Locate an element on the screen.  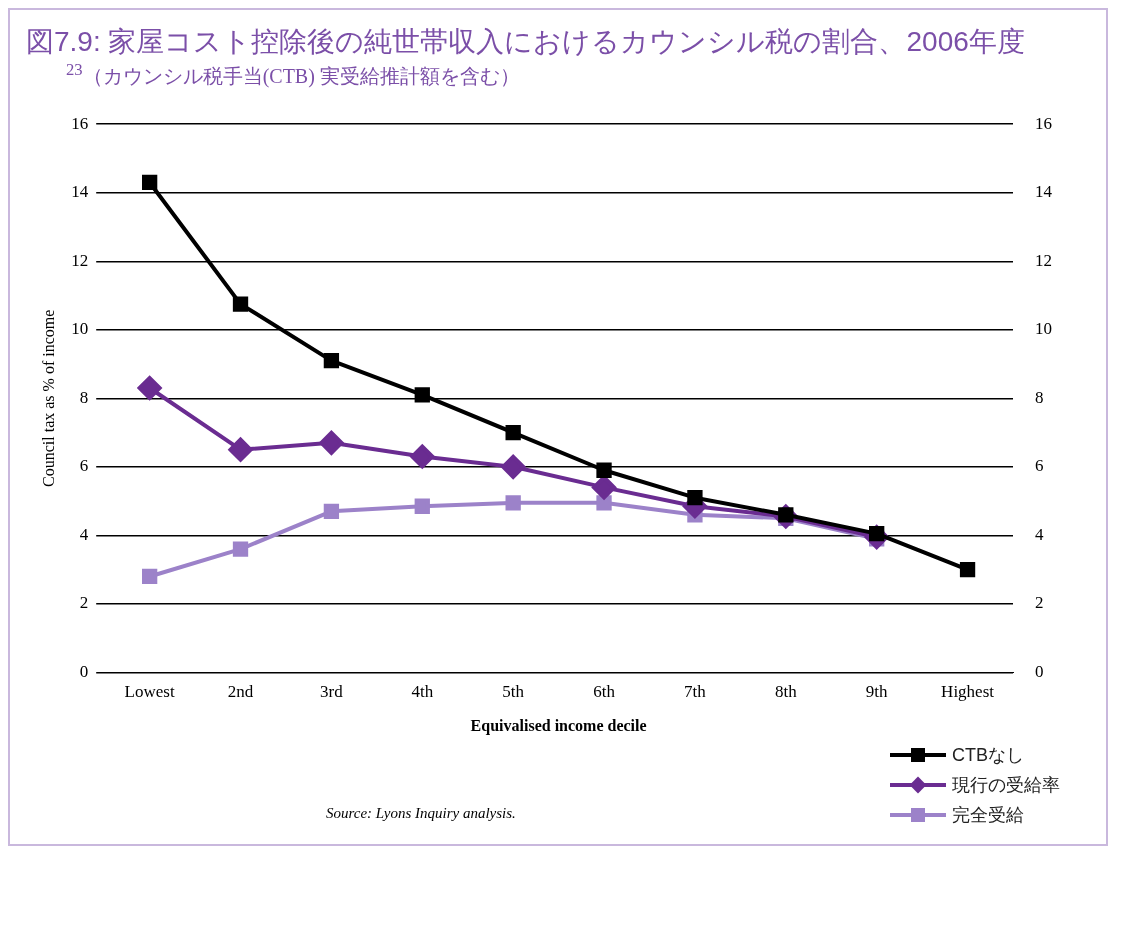
y2-tick-label: 14 is located at coordinates (1044, 191).